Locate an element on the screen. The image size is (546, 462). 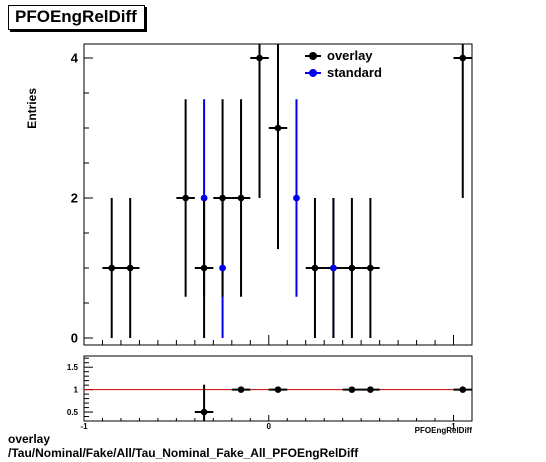
ratio-plot-frame is located at coordinates (278, 388).